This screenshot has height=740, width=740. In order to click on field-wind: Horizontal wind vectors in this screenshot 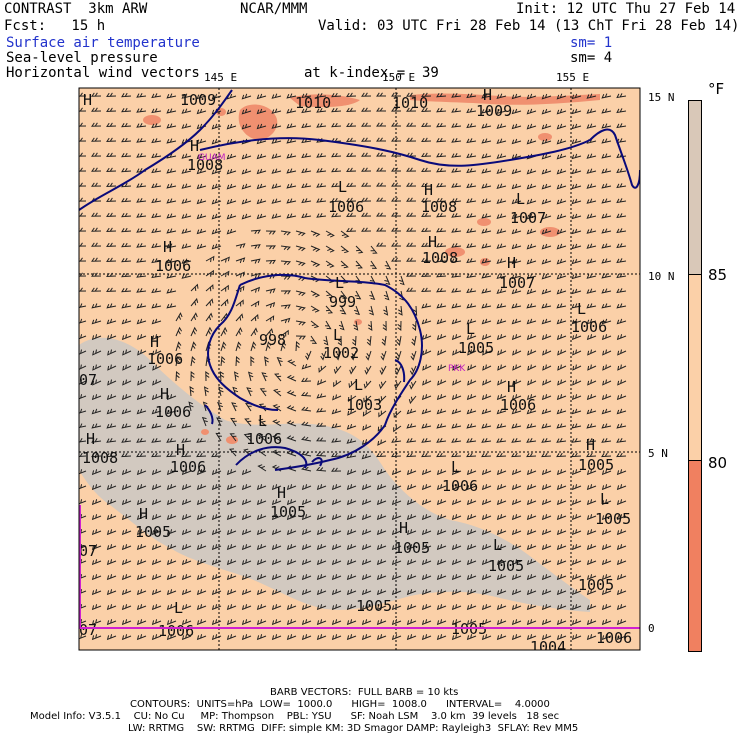, I will do `click(103, 73)`.